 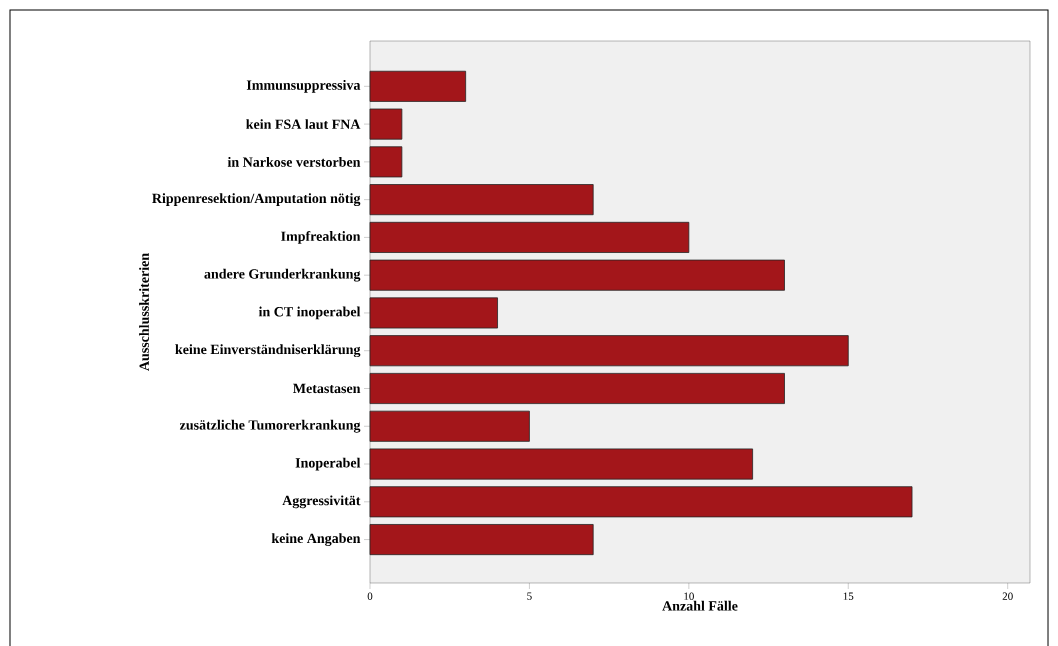 What do you see at coordinates (268, 351) in the screenshot?
I see `y-tick-label: keine Einverständniserklärung` at bounding box center [268, 351].